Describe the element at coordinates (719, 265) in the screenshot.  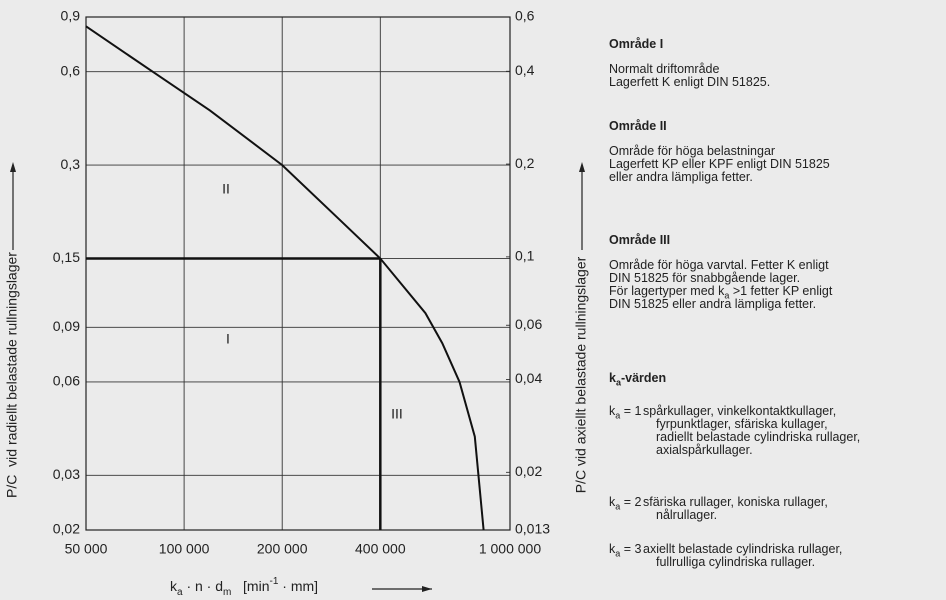
I see `note-line: Område för höga varvtal. Fetter K enligt` at that location.